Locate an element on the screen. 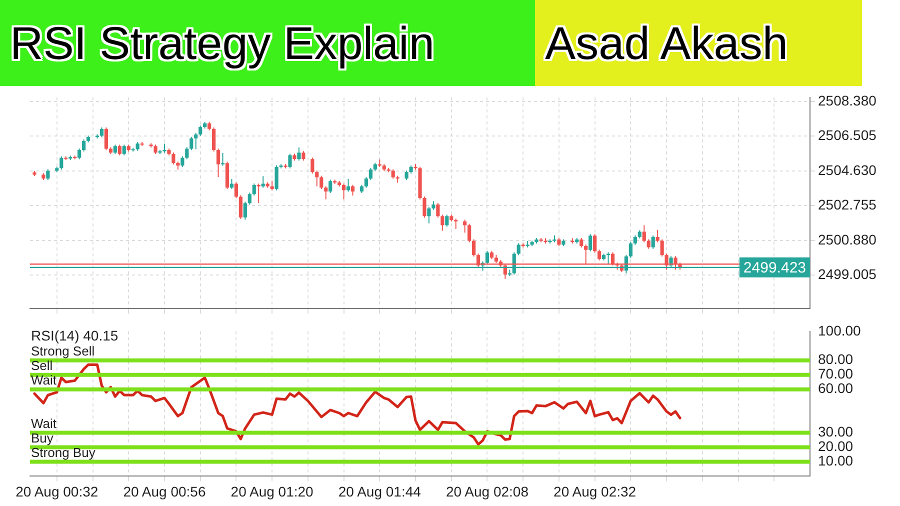  y-tick-label: 10.00 is located at coordinates (836, 460).